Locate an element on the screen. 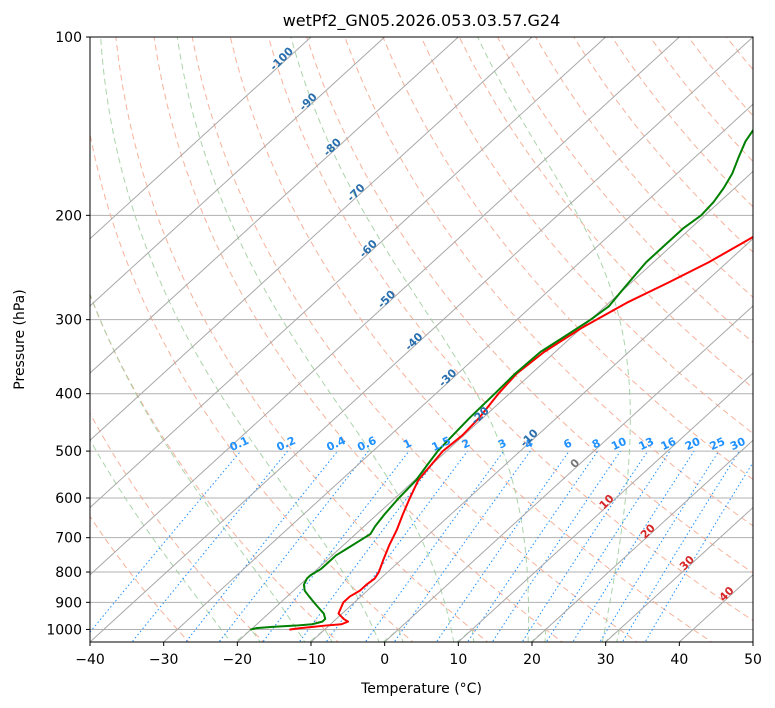  chart-title: wetPf2_GN05.2026.053.03.57.G24 is located at coordinates (422, 21).